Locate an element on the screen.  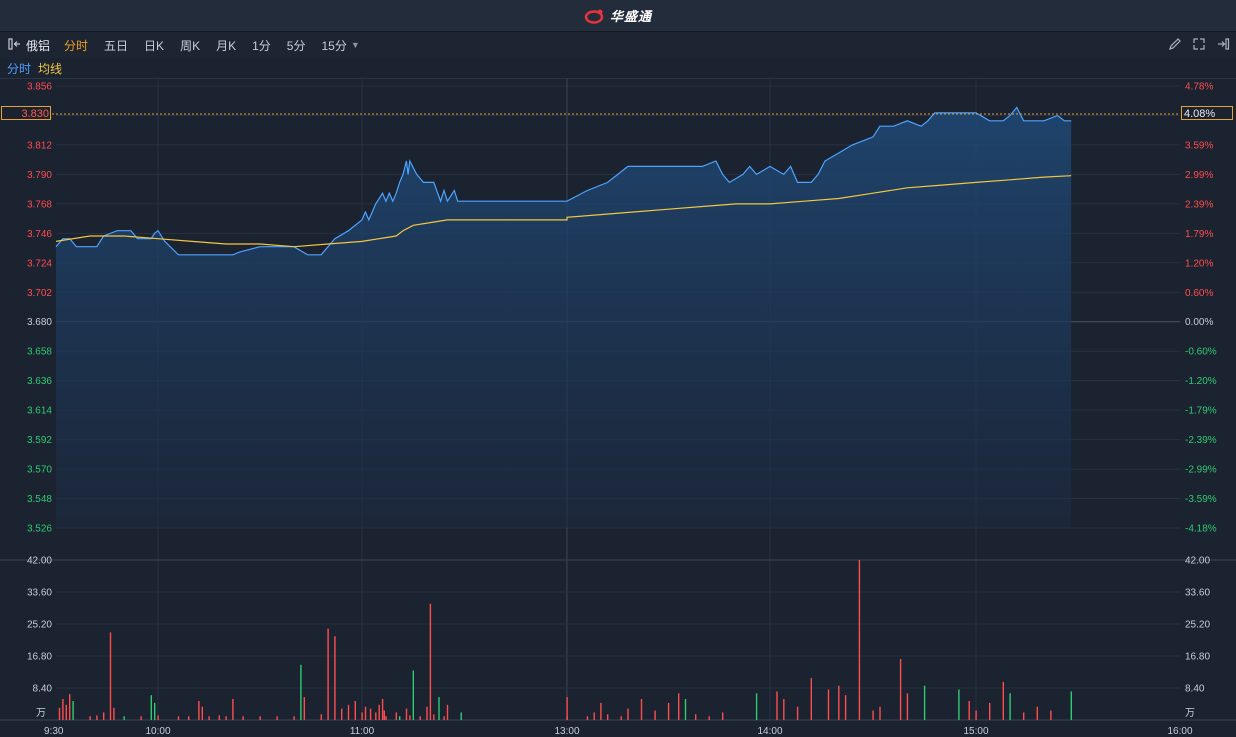
tab-intraday: 分时 is located at coordinates (76, 45).